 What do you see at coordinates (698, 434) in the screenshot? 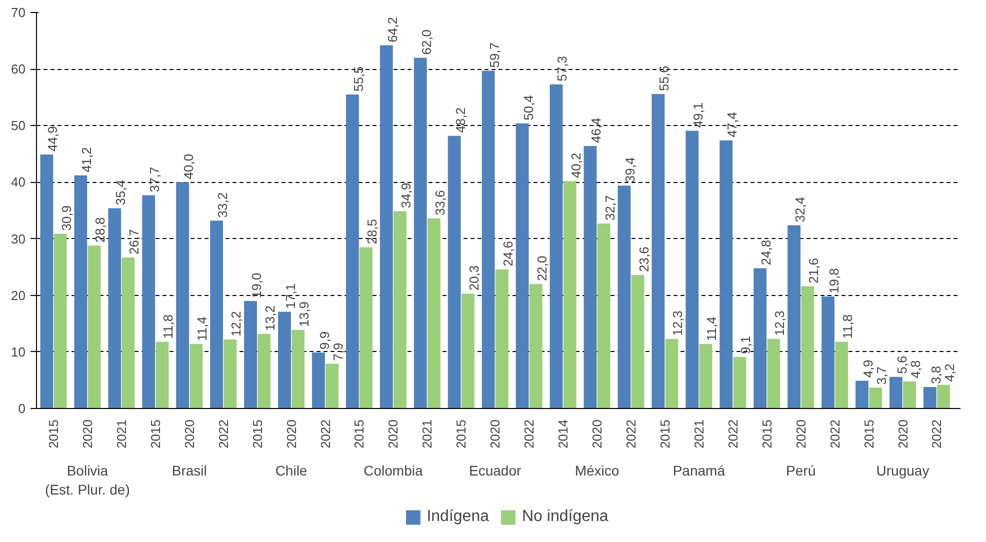
I see `x-tick-label: 2021` at bounding box center [698, 434].